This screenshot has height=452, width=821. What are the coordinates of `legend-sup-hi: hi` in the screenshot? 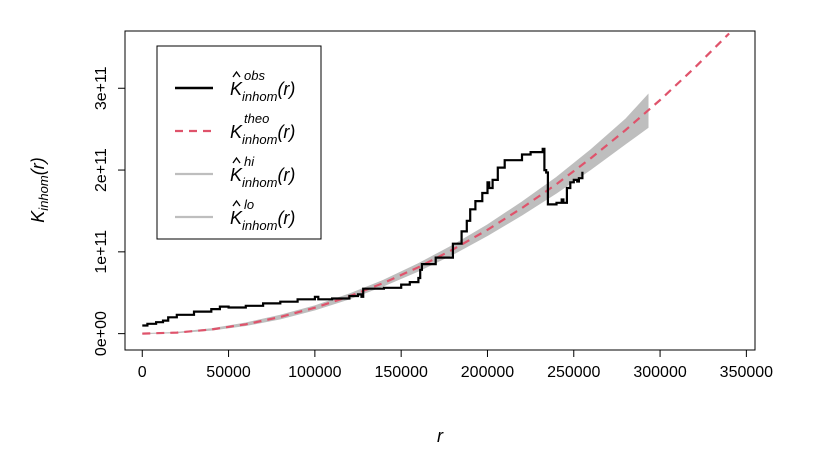 It's located at (249, 161).